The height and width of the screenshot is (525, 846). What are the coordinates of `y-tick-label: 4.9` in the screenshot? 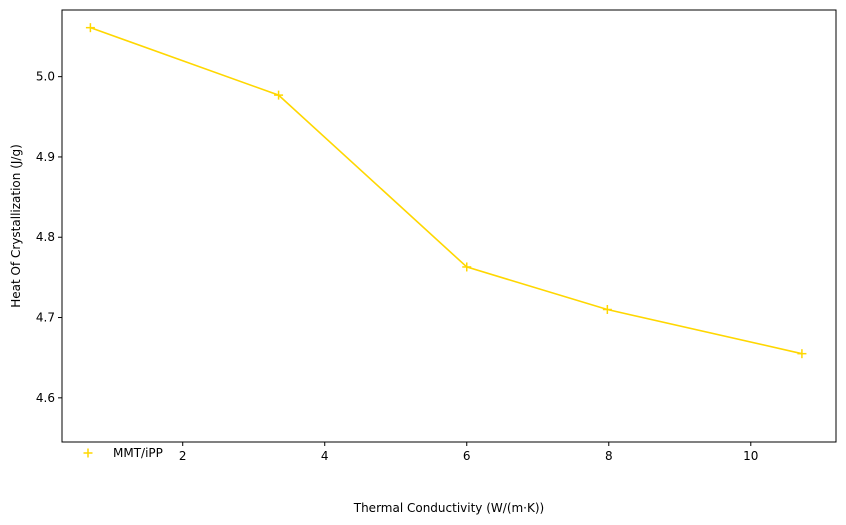 It's located at (45, 157).